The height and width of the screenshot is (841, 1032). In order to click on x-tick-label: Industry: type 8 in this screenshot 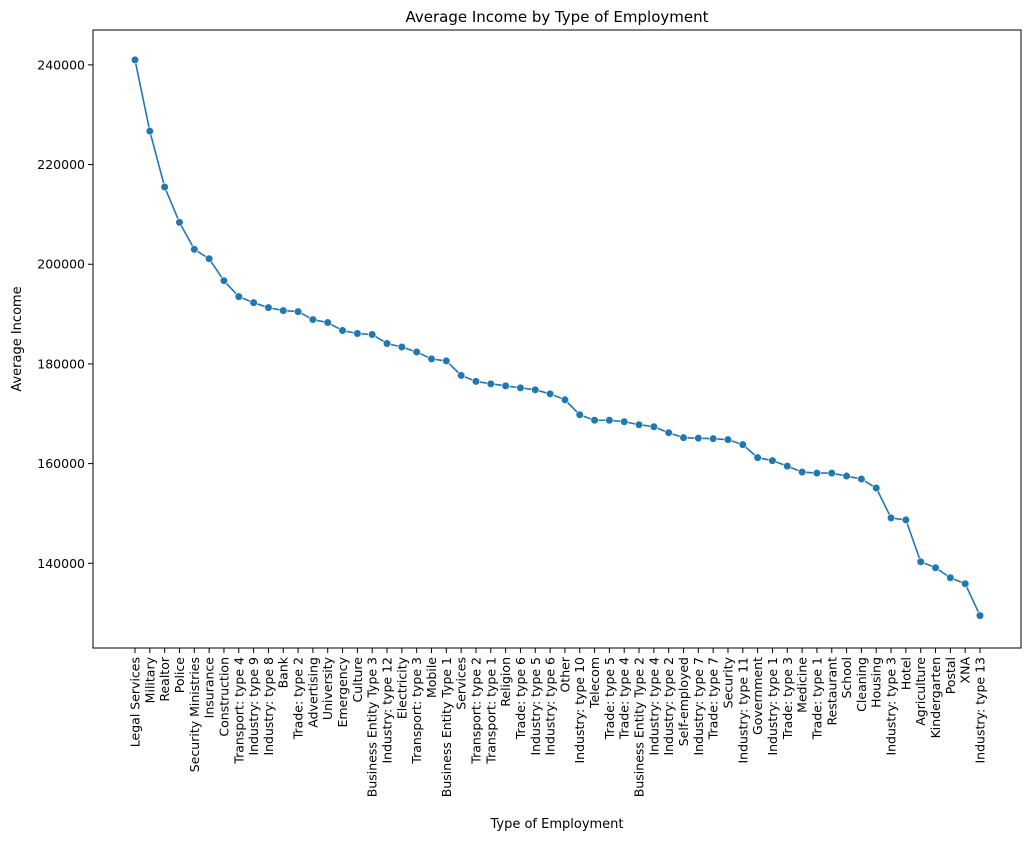, I will do `click(268, 706)`.